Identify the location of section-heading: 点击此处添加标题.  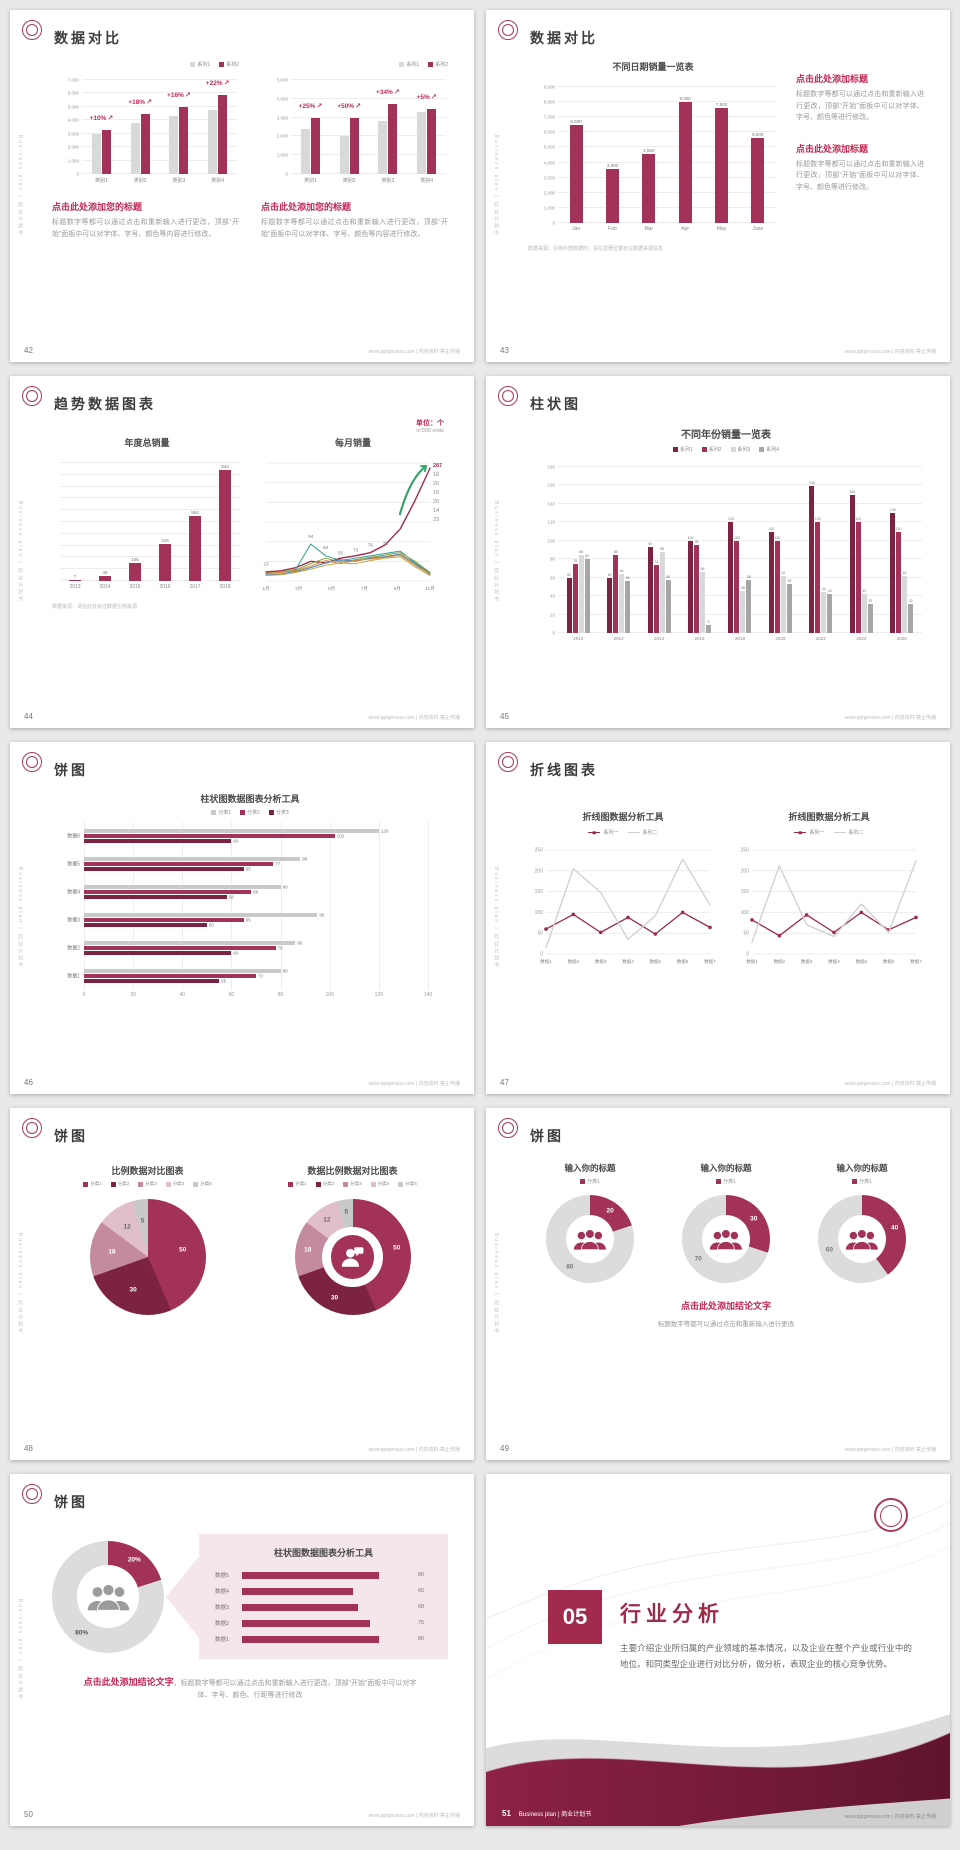
(832, 79).